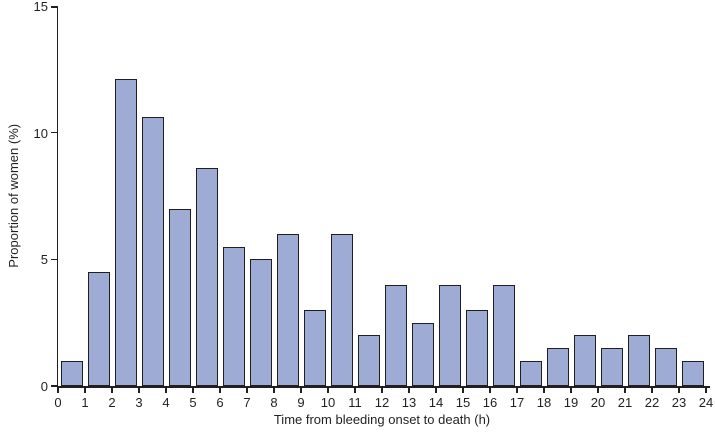 The image size is (715, 433). Describe the element at coordinates (220, 402) in the screenshot. I see `x-tick-label: 6` at that location.